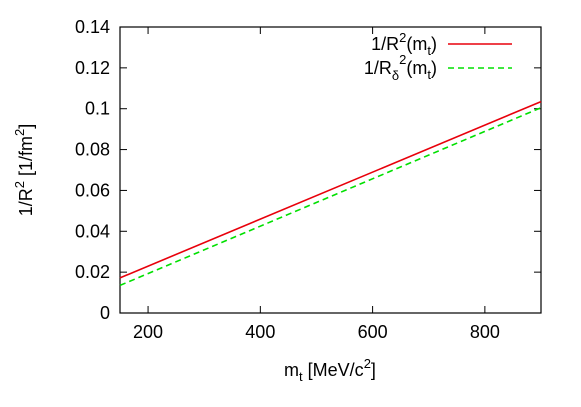  Describe the element at coordinates (373, 370) in the screenshot. I see `x-axis-label-rest-after: ]` at that location.